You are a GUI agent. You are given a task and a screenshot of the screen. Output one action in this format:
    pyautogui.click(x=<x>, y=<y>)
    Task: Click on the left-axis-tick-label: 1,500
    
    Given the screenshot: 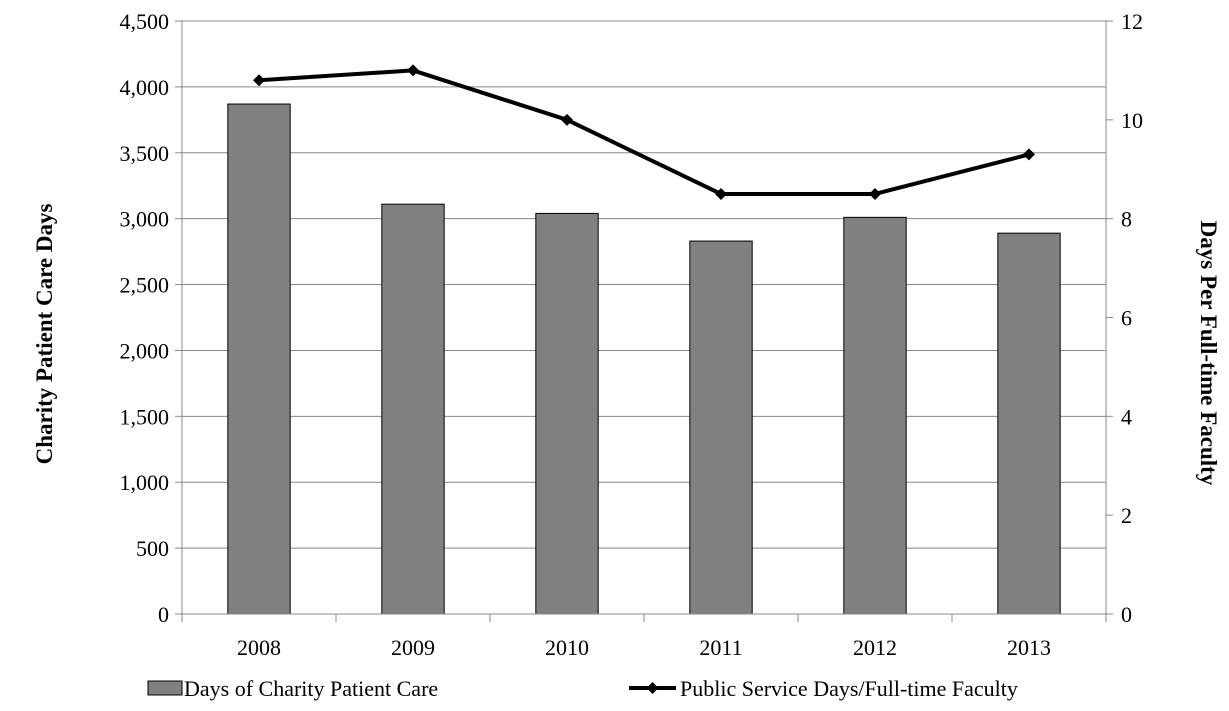 What is the action you would take?
    pyautogui.click(x=145, y=416)
    